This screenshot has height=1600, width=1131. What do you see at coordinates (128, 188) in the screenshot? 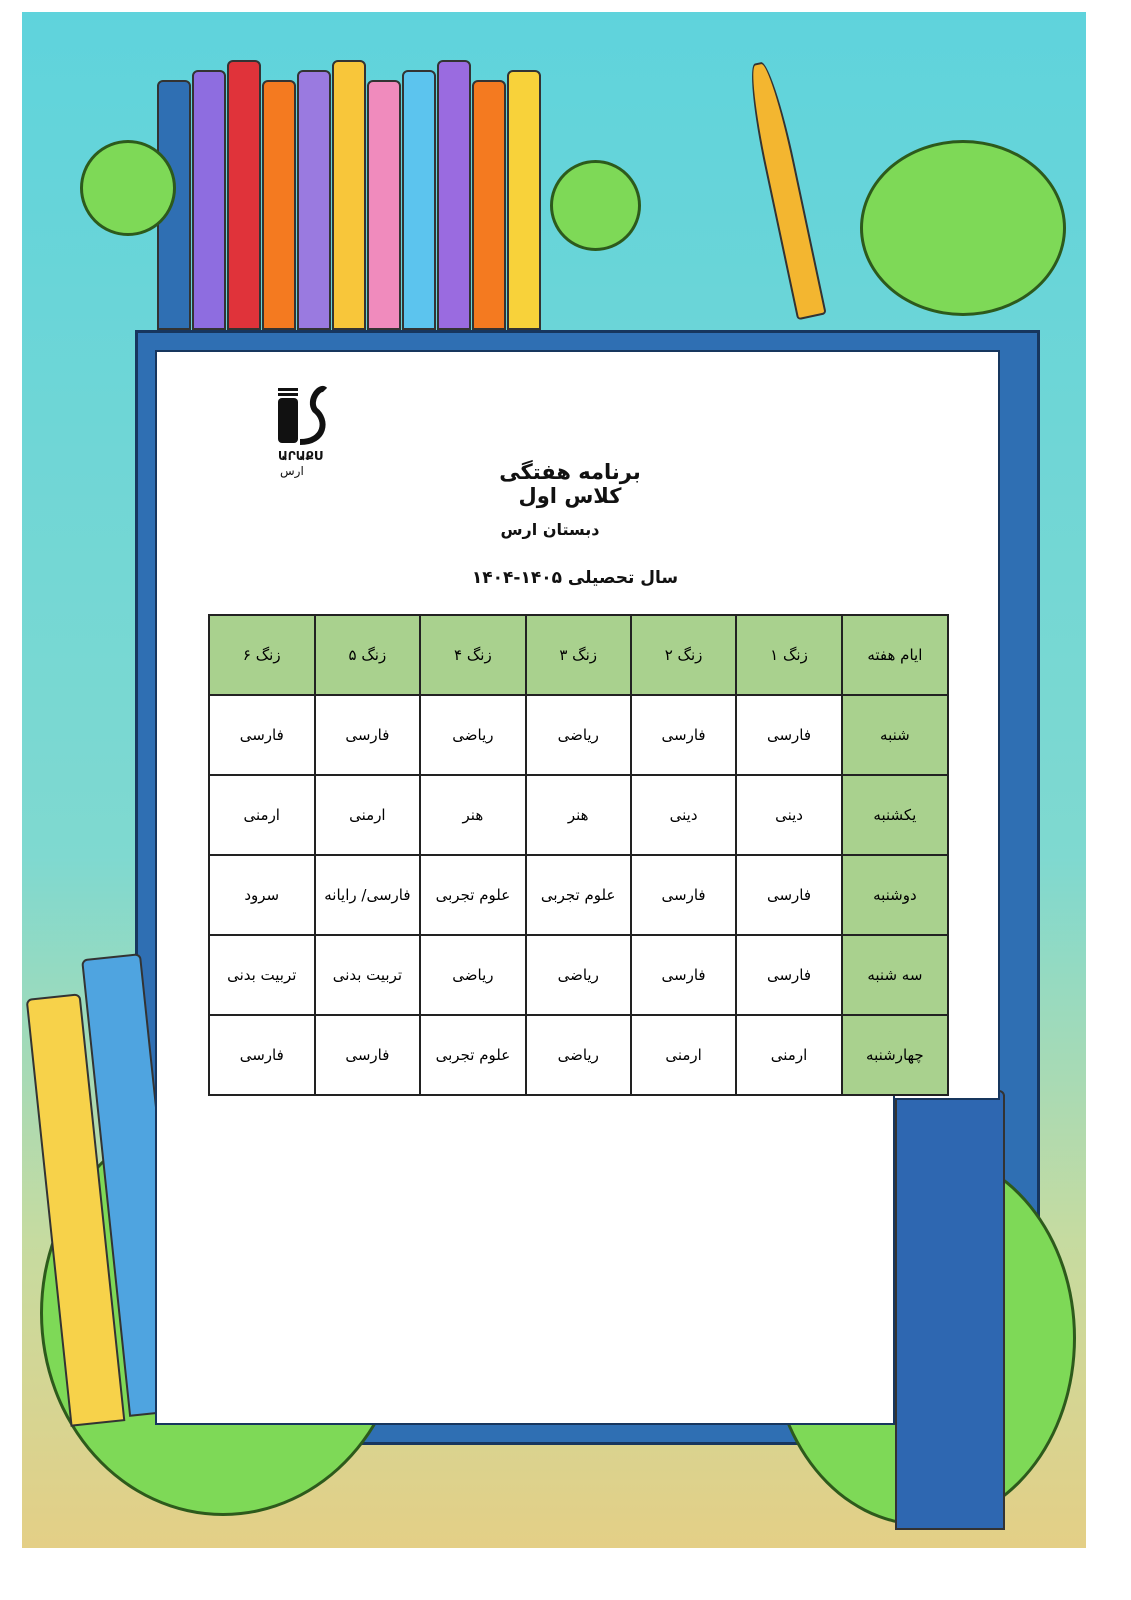
I see `frog-top-left` at bounding box center [128, 188].